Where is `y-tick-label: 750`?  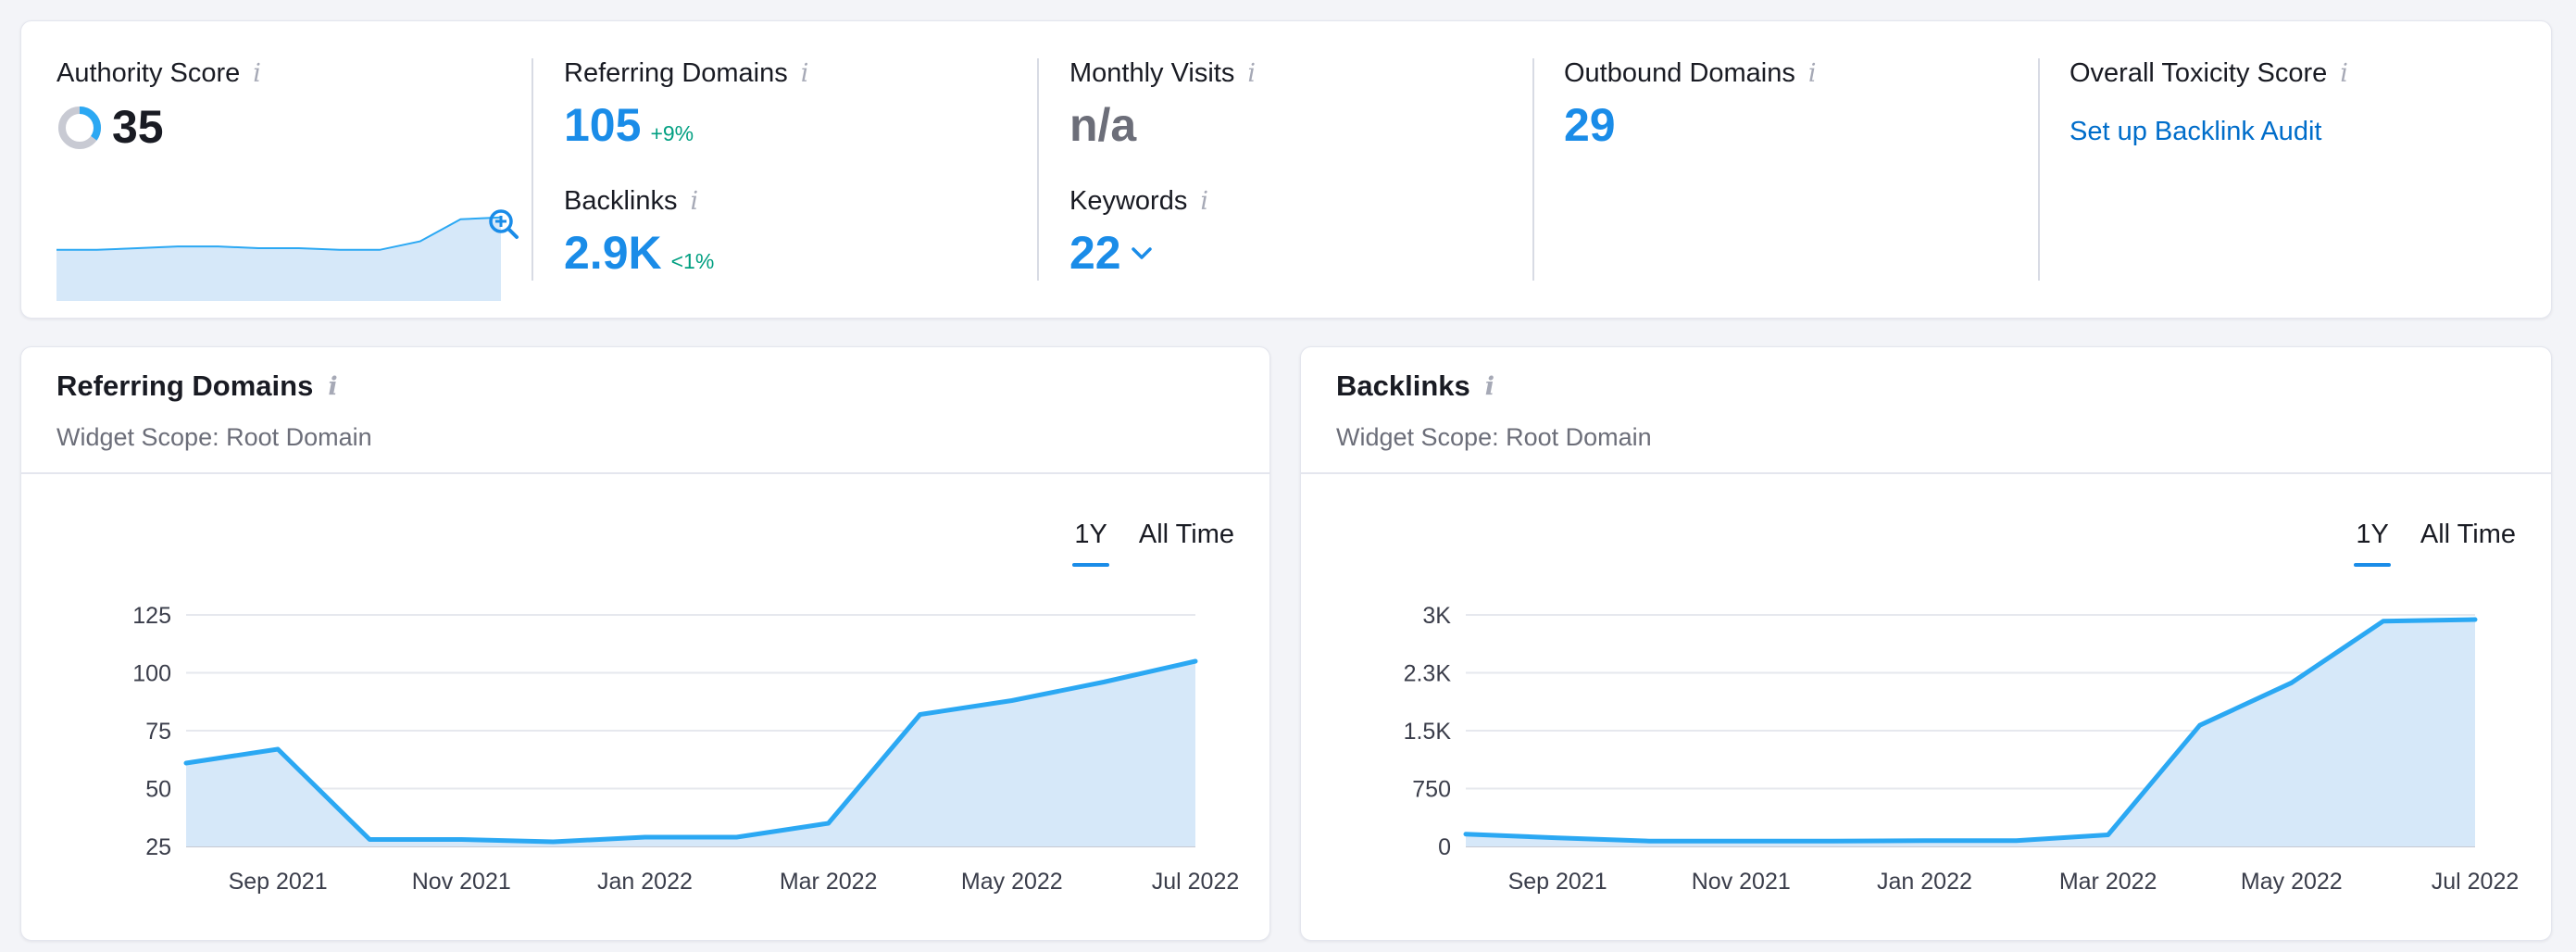
y-tick-label: 750 is located at coordinates (1432, 790).